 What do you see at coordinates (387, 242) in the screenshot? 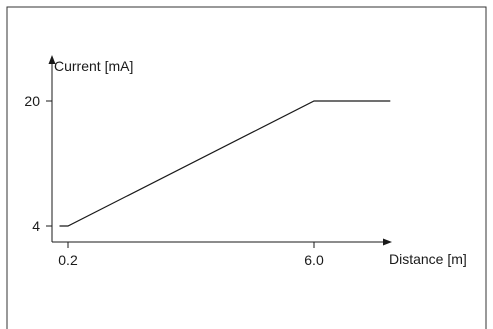
I see `x-axis-arrow` at bounding box center [387, 242].